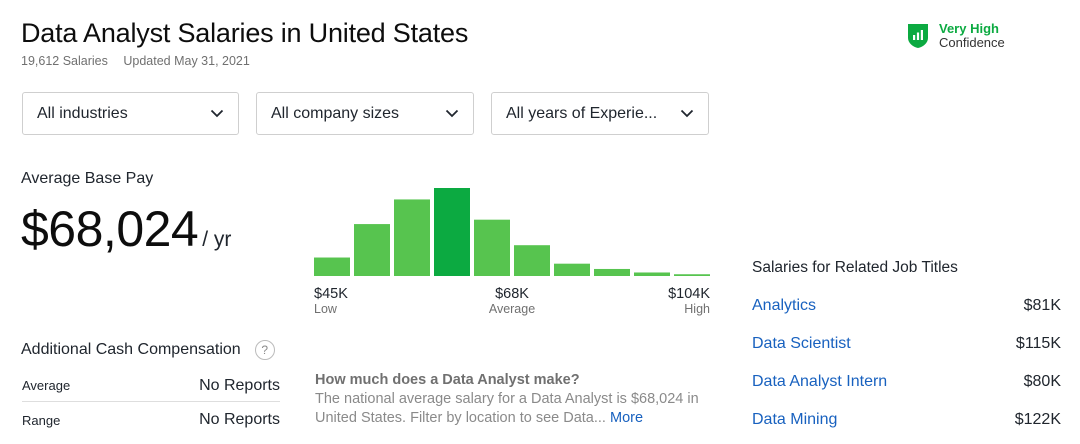 This screenshot has width=1080, height=444. What do you see at coordinates (87, 178) in the screenshot?
I see `average-base-pay-label: Average Base Pay` at bounding box center [87, 178].